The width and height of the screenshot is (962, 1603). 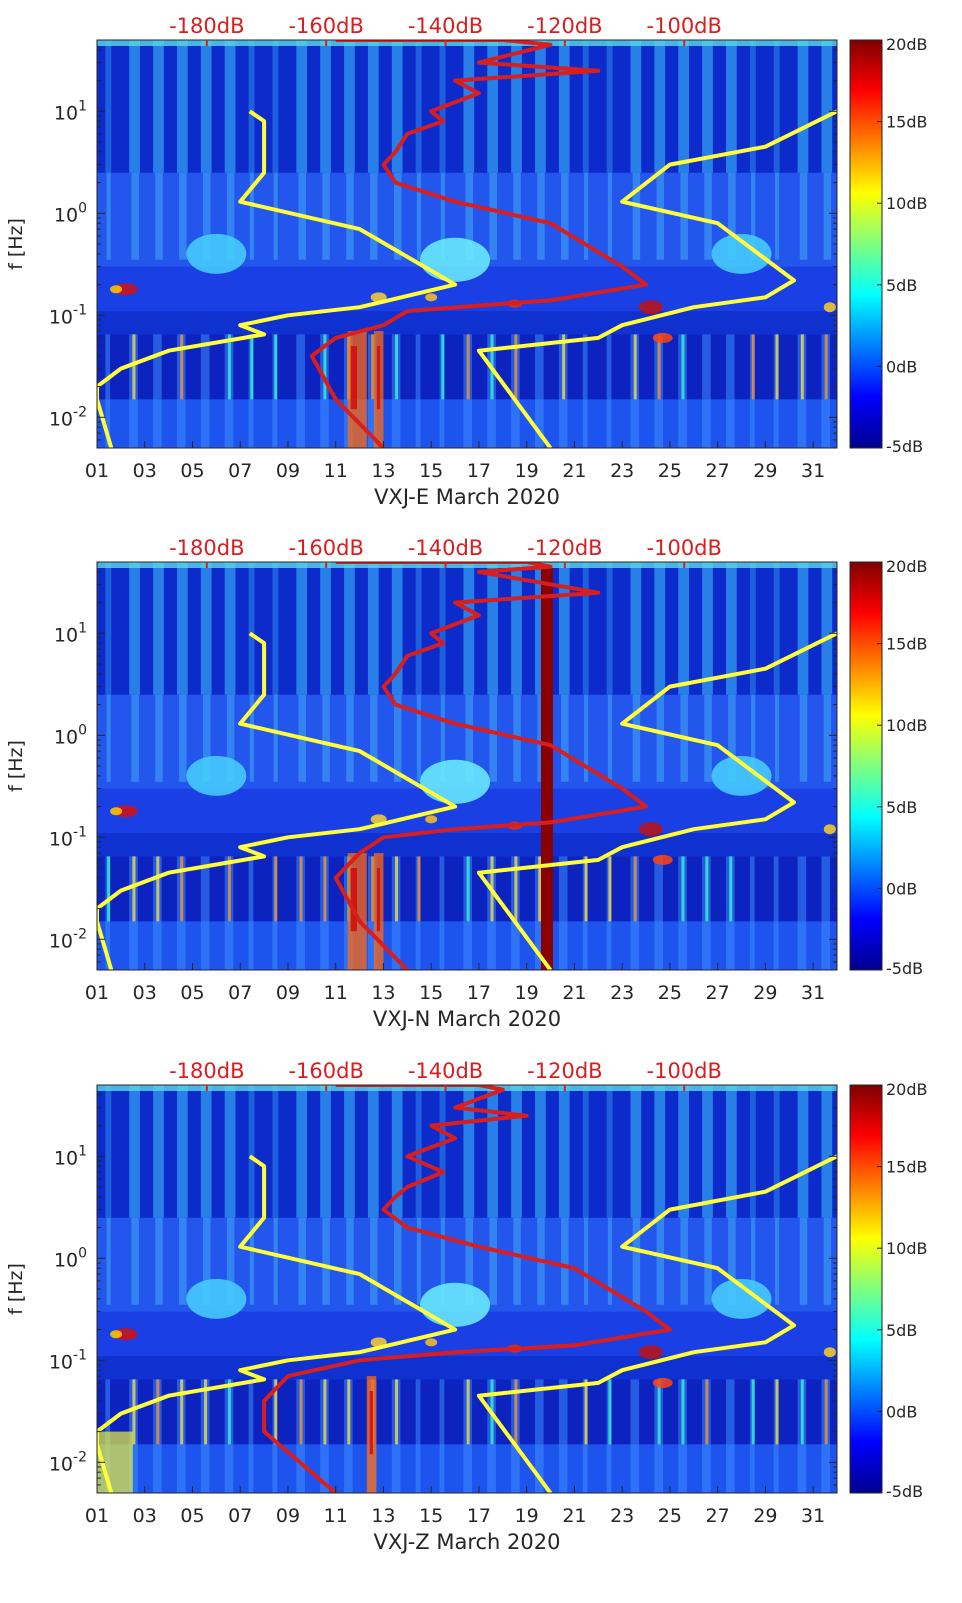 I want to click on colorbar-tick-label: 10dB, so click(x=907, y=1248).